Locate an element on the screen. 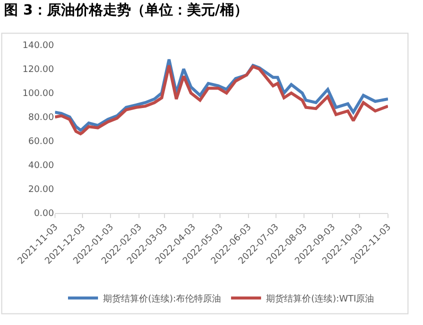 The image size is (423, 325). legend-label: 期货结算价(连续):WTI原油 is located at coordinates (320, 299).